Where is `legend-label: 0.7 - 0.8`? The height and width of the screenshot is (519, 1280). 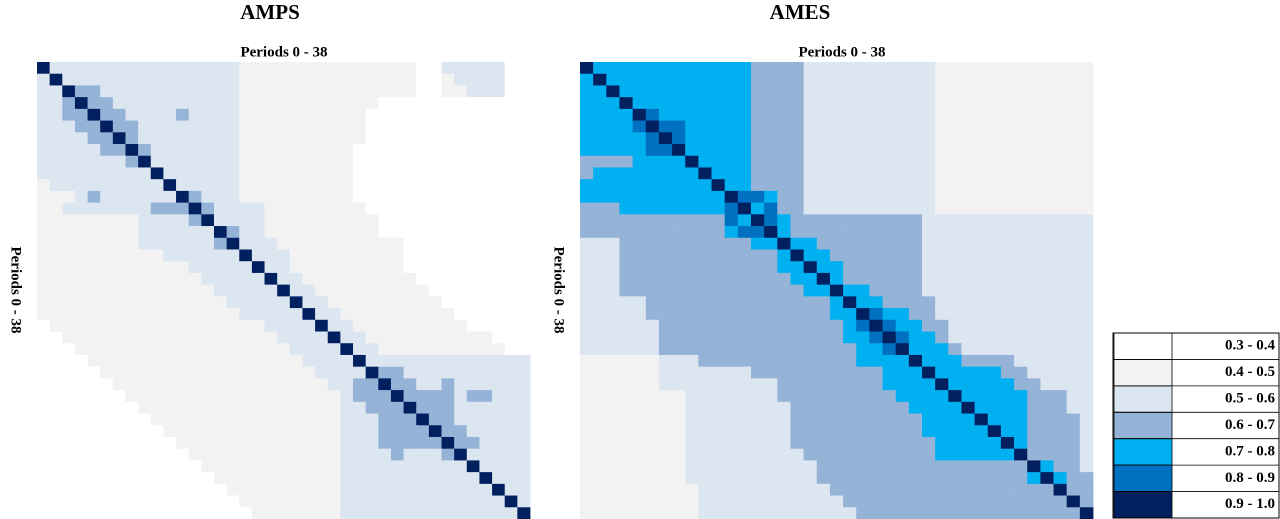 legend-label: 0.7 - 0.8 is located at coordinates (1250, 451).